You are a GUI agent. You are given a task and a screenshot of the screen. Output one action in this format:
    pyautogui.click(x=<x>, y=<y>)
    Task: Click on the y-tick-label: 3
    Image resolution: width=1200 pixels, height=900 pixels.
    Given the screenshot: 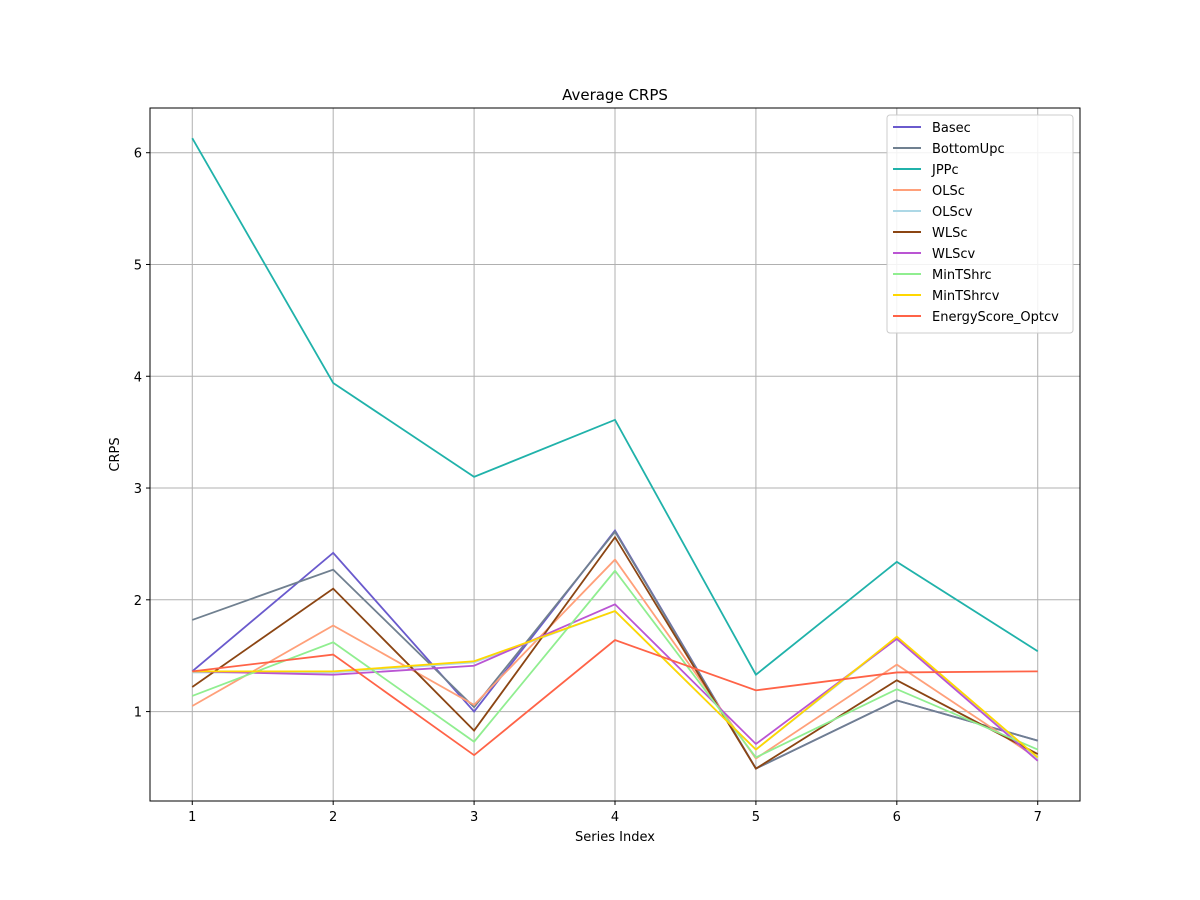 What is the action you would take?
    pyautogui.click(x=138, y=489)
    